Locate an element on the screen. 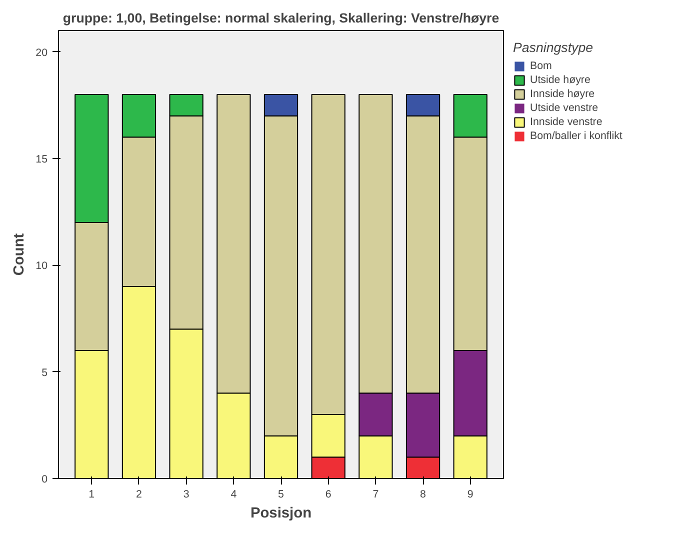  y-axis-title: Count is located at coordinates (20, 254).